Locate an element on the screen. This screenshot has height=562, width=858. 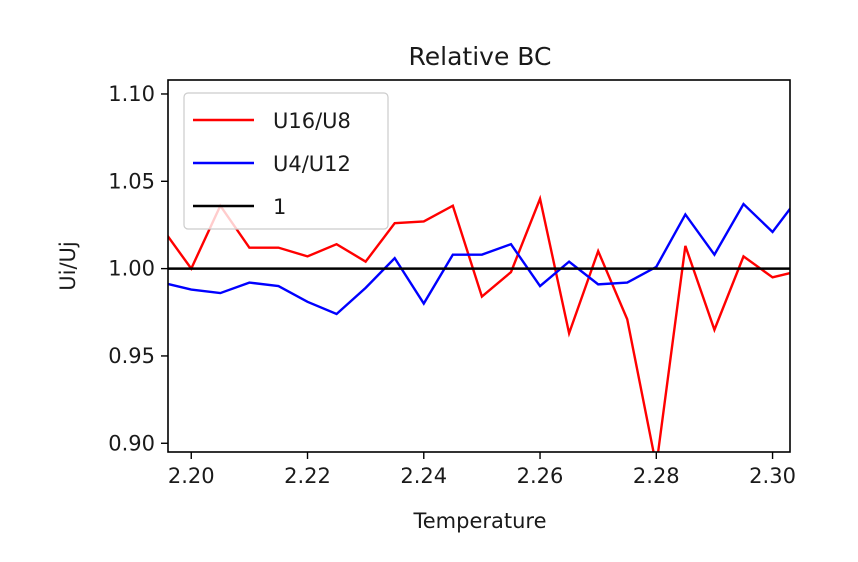
y-axis-label: Ui/Uj is located at coordinates (68, 266).